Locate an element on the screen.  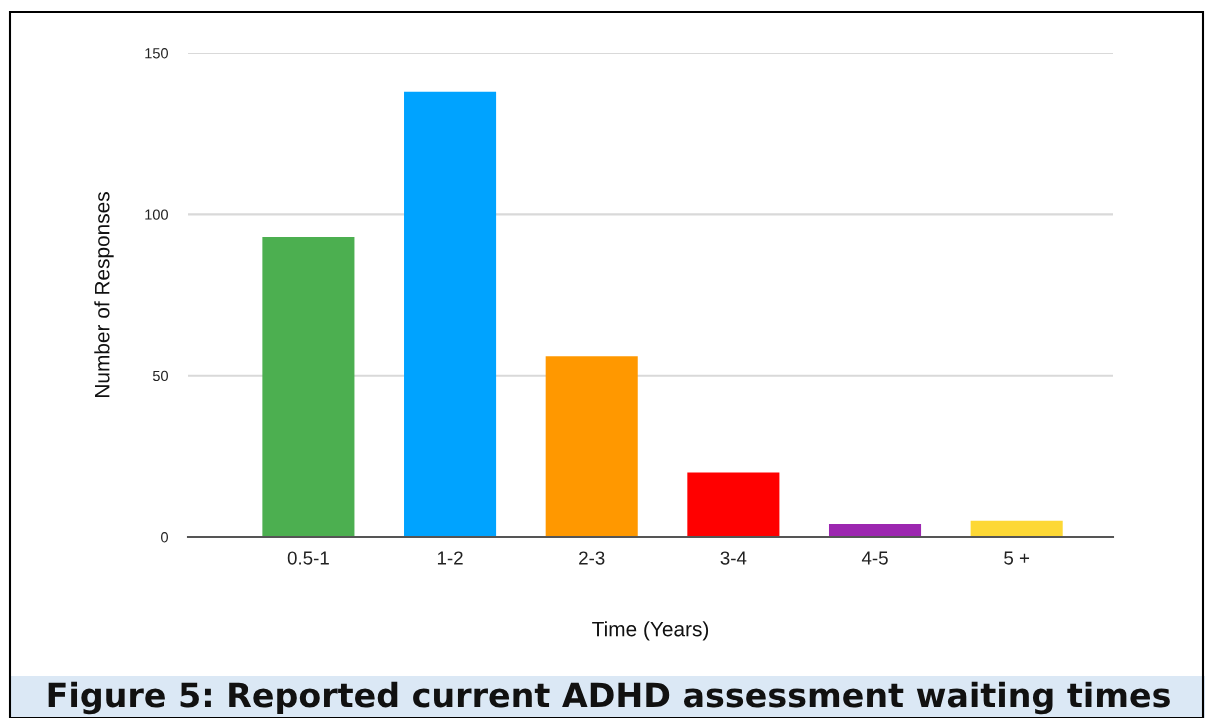
x-tick-label: 2-3 is located at coordinates (592, 558).